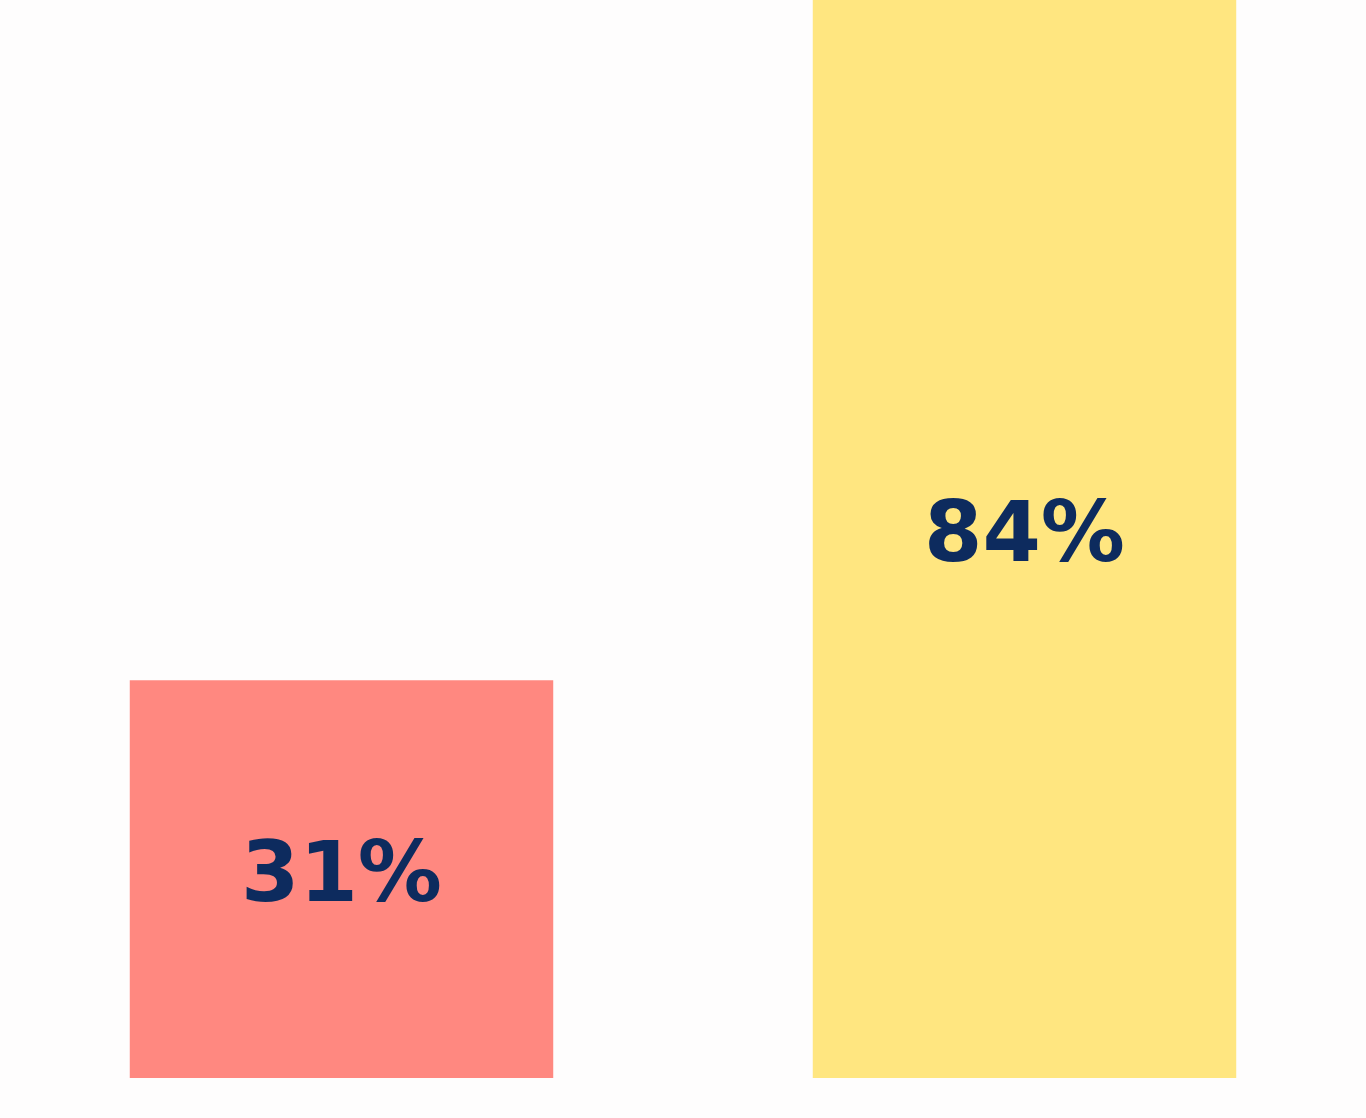 This screenshot has height=1118, width=1366. What do you see at coordinates (1024, 531) in the screenshot?
I see `data-label: 84%` at bounding box center [1024, 531].